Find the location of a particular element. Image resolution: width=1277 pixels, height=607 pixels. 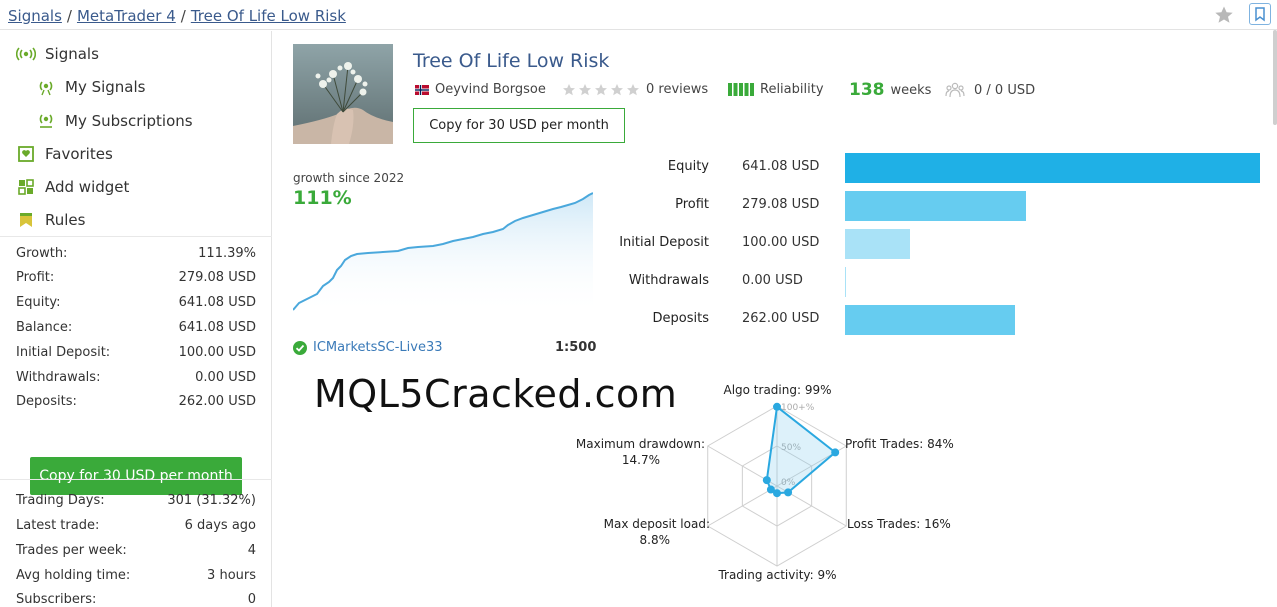

reviews-count: 0 reviews is located at coordinates (677, 89).